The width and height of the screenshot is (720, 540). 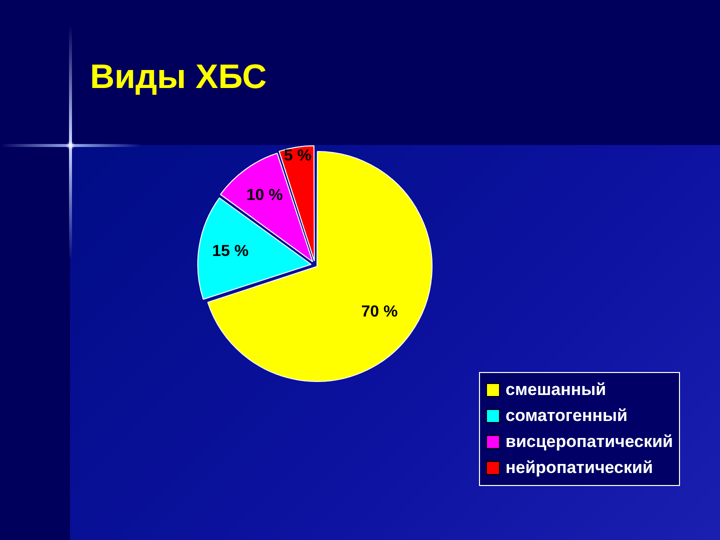 What do you see at coordinates (589, 442) in the screenshot?
I see `legend-label: висцеропатический` at bounding box center [589, 442].